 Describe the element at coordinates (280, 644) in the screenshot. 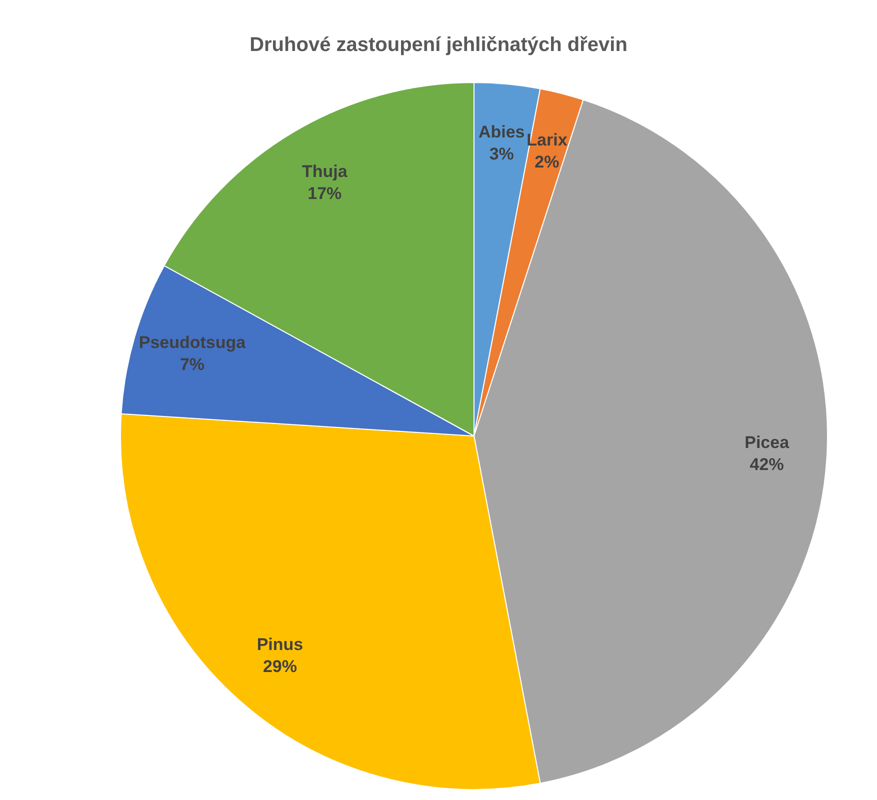

I see `slice-label: Pinus` at that location.